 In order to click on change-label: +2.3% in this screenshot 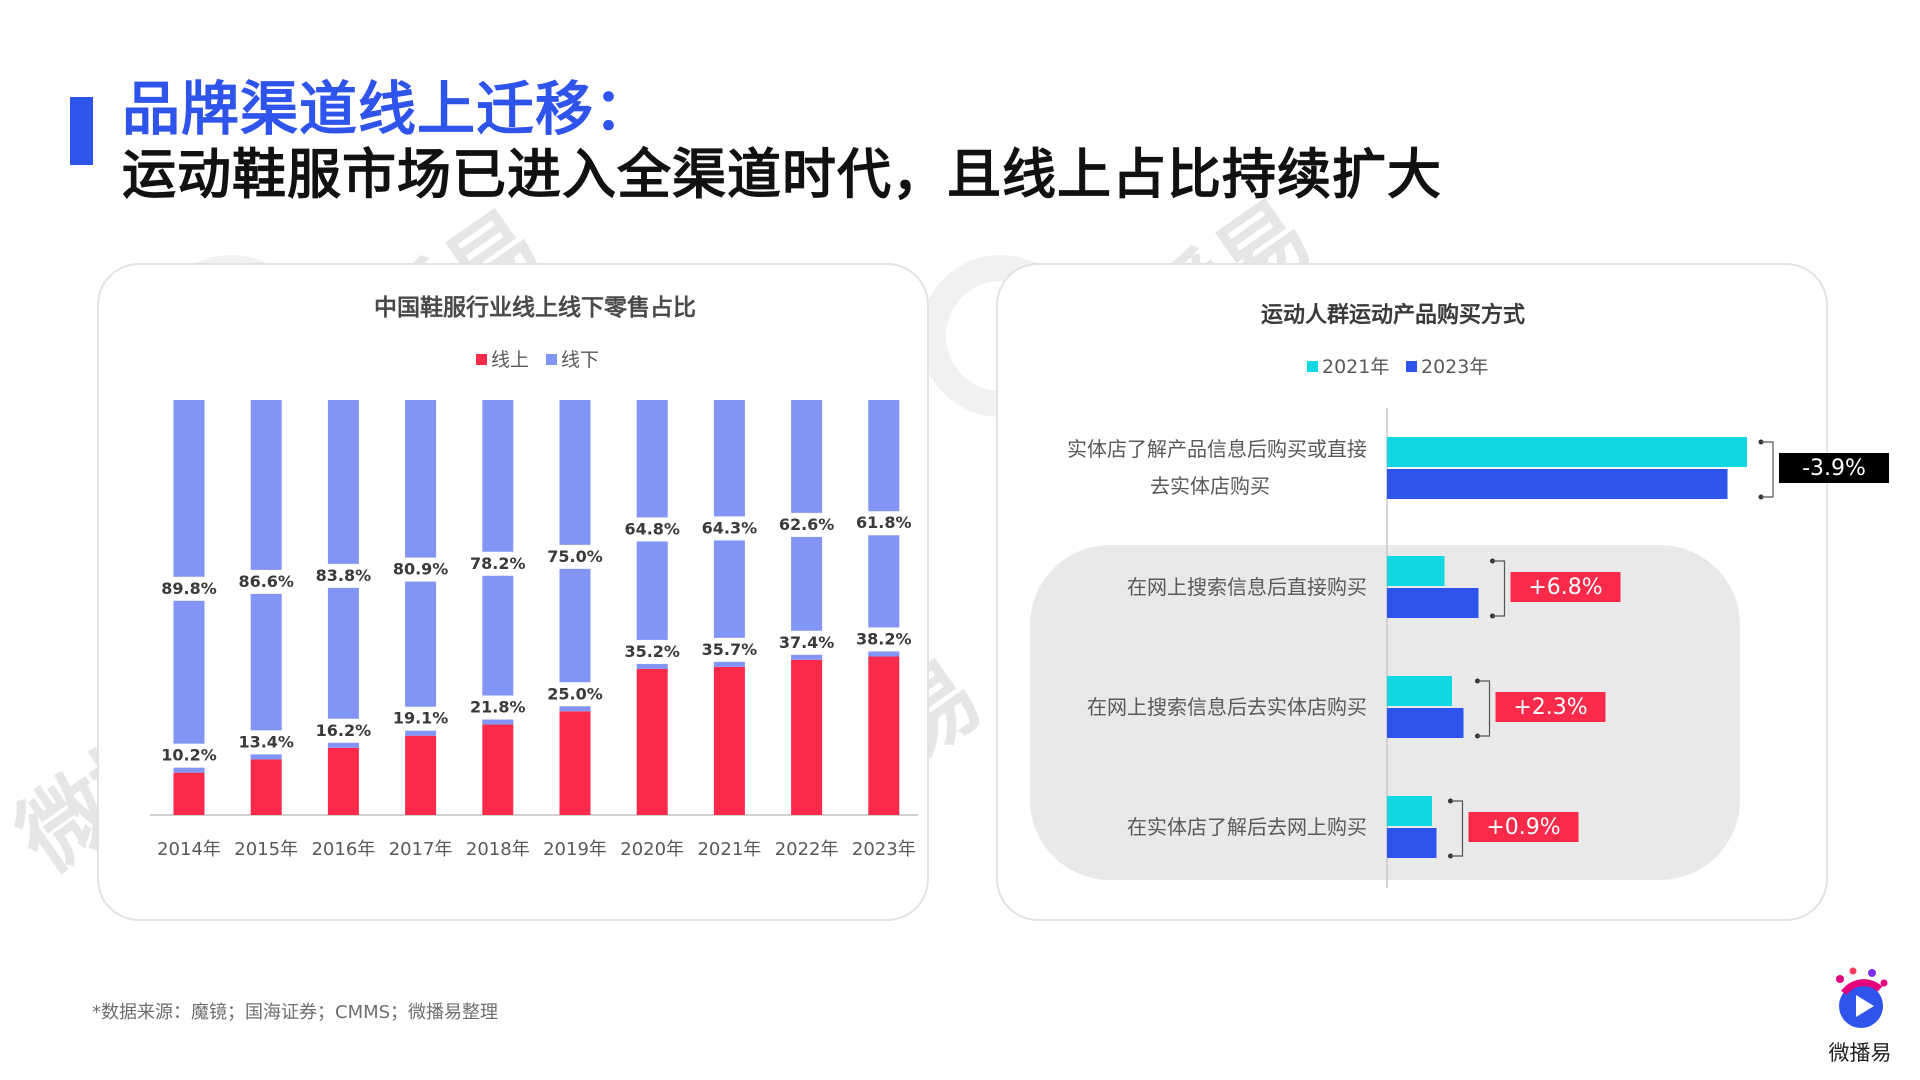, I will do `click(1550, 707)`.